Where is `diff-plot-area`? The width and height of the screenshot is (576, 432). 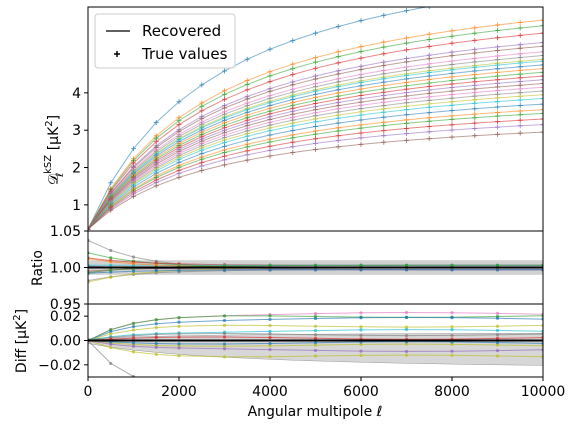 diff-plot-area is located at coordinates (315, 343).